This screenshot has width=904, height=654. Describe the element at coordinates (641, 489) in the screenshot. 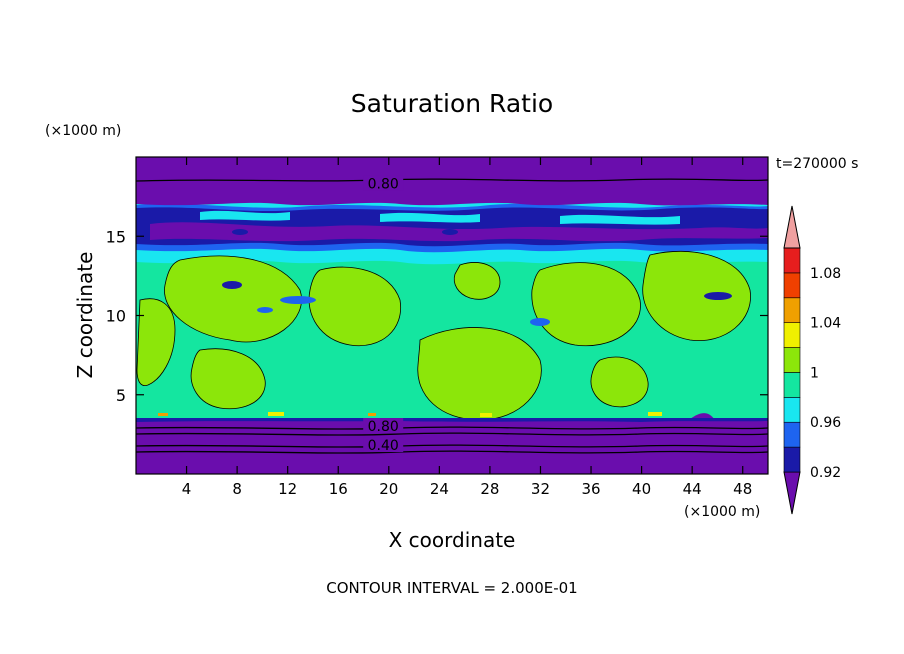

I see `x-tick-label: 40` at that location.